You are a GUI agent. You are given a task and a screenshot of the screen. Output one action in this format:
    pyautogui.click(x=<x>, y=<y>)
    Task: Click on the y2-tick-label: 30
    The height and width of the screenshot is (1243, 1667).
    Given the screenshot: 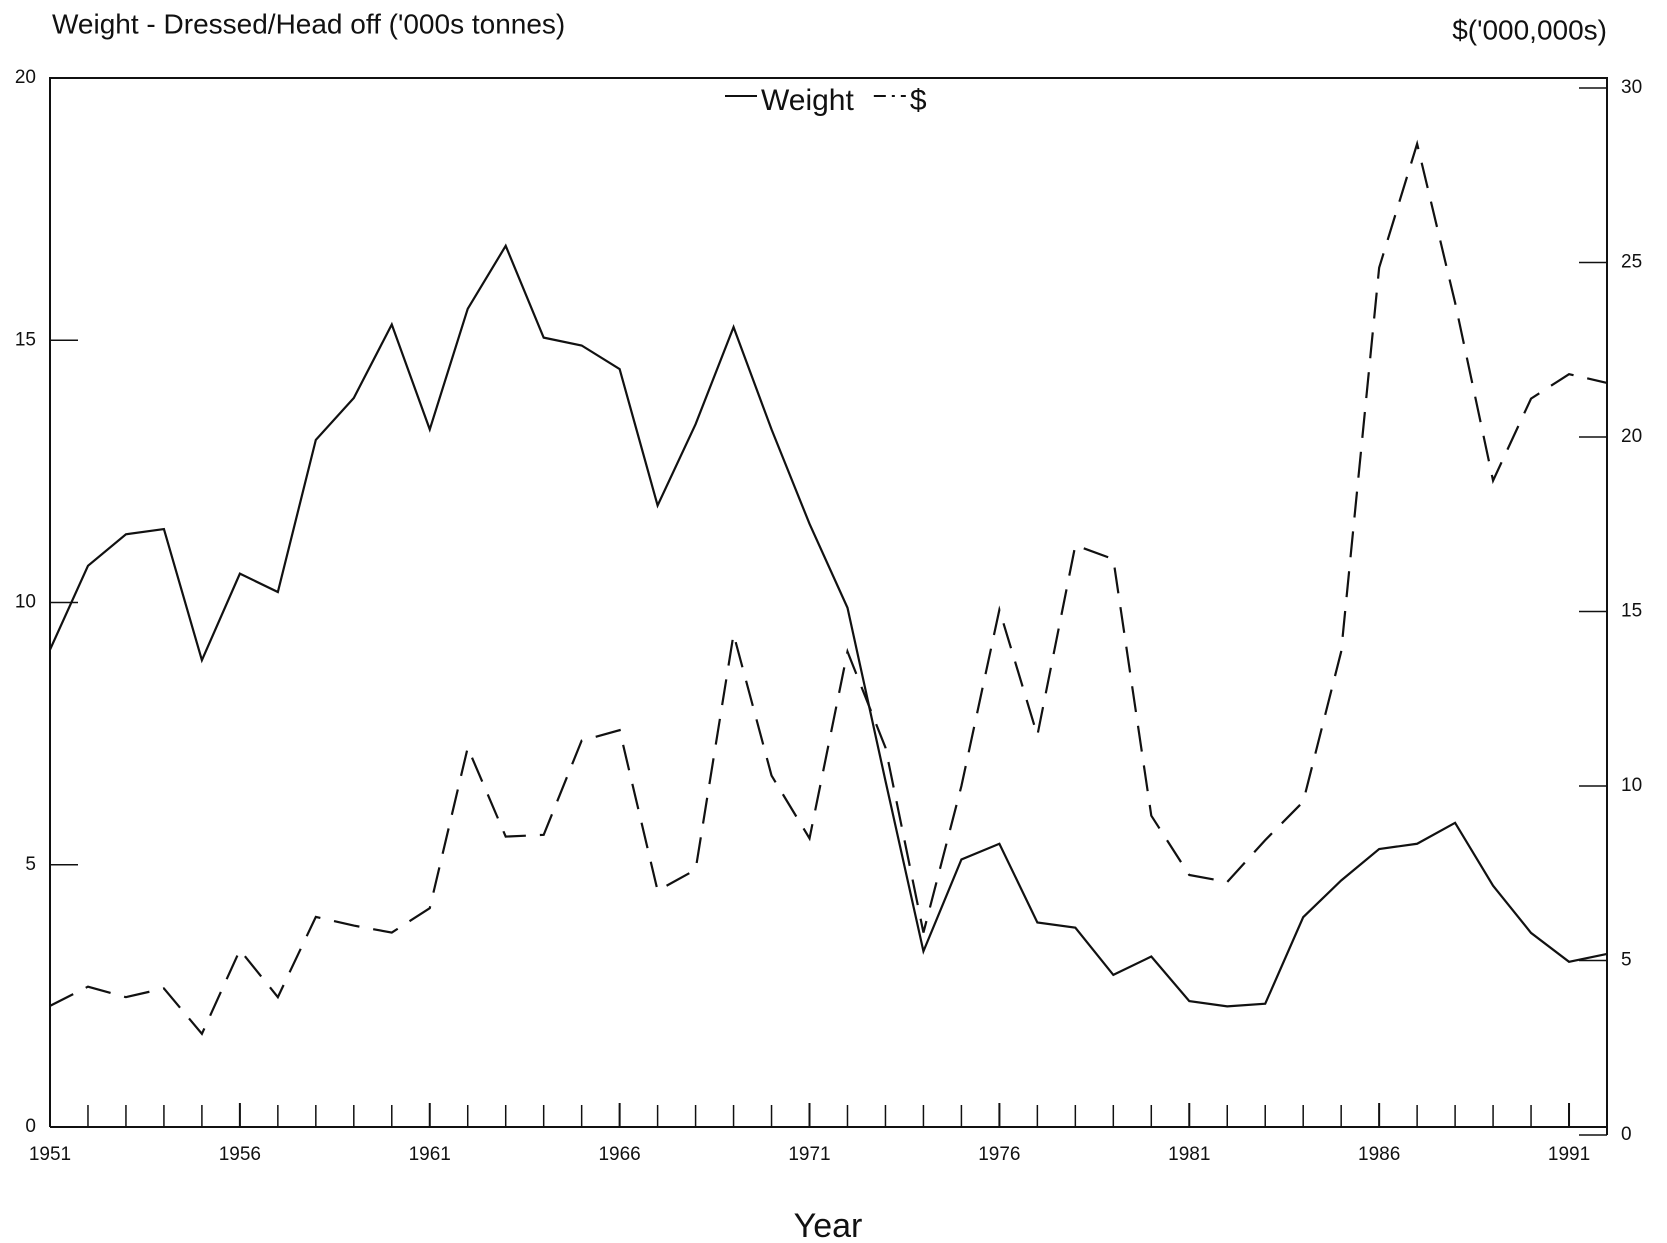 What is the action you would take?
    pyautogui.click(x=1631, y=87)
    